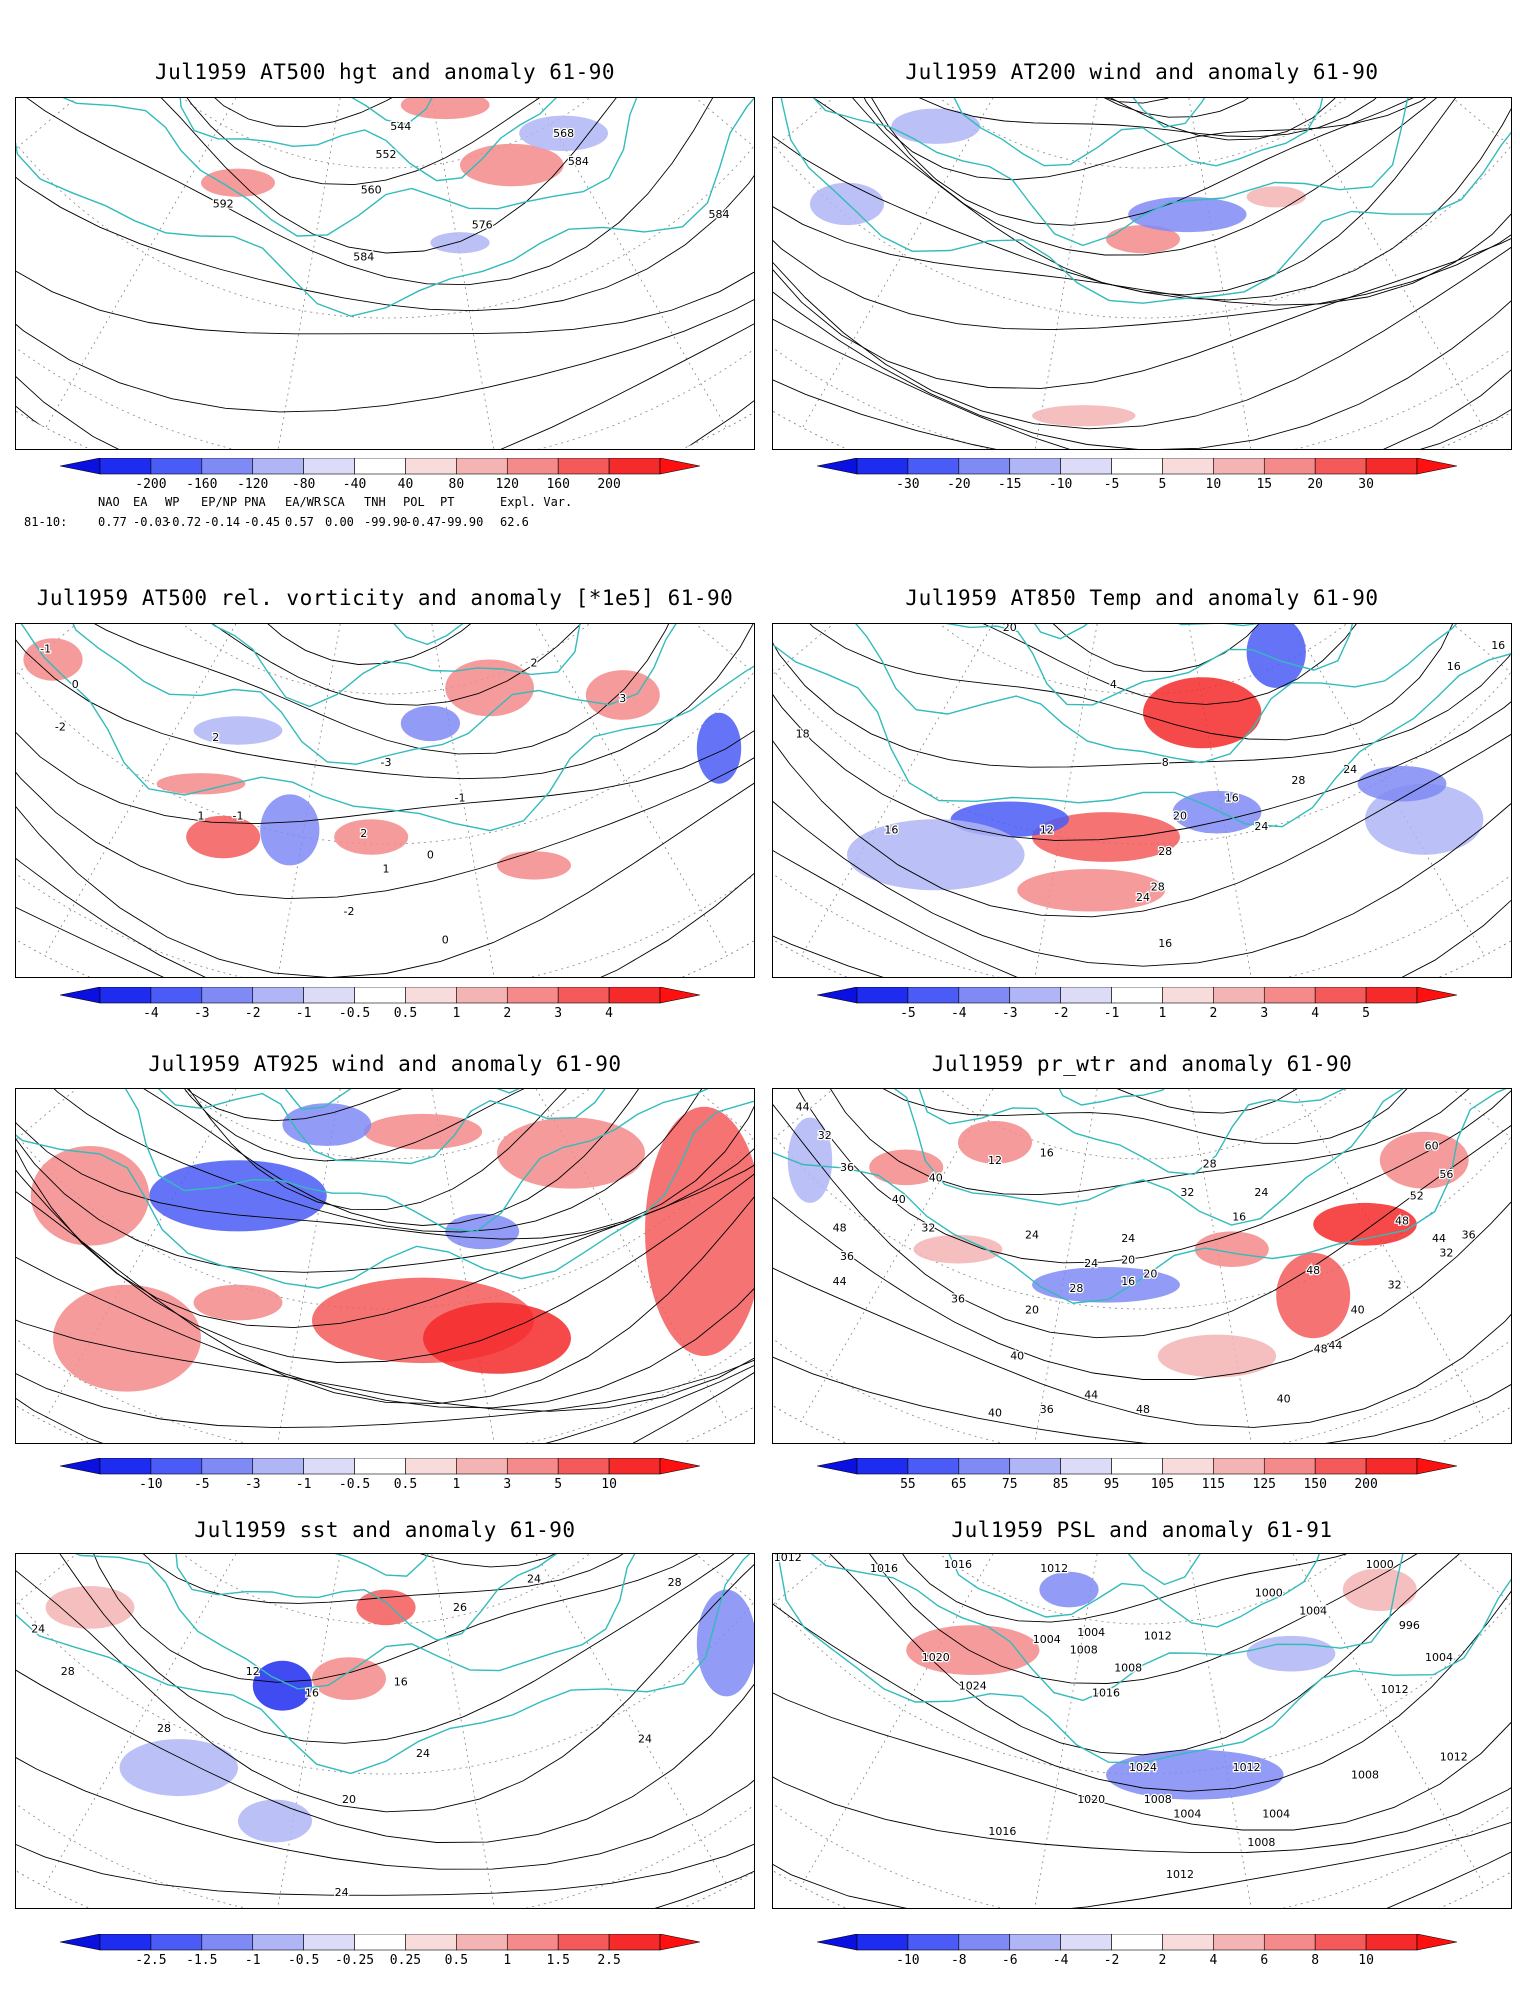 The image size is (1520, 2000). Describe the element at coordinates (223, 203) in the screenshot. I see `contour-label: 592` at that location.